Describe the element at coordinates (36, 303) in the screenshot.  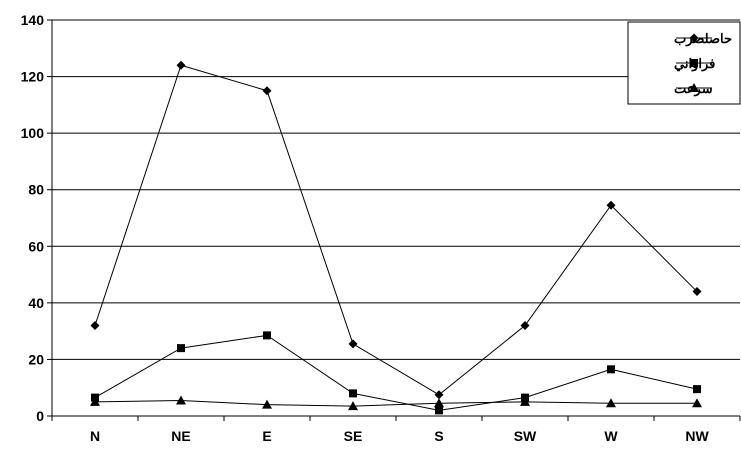
I see `y-tick-label: 40` at that location.